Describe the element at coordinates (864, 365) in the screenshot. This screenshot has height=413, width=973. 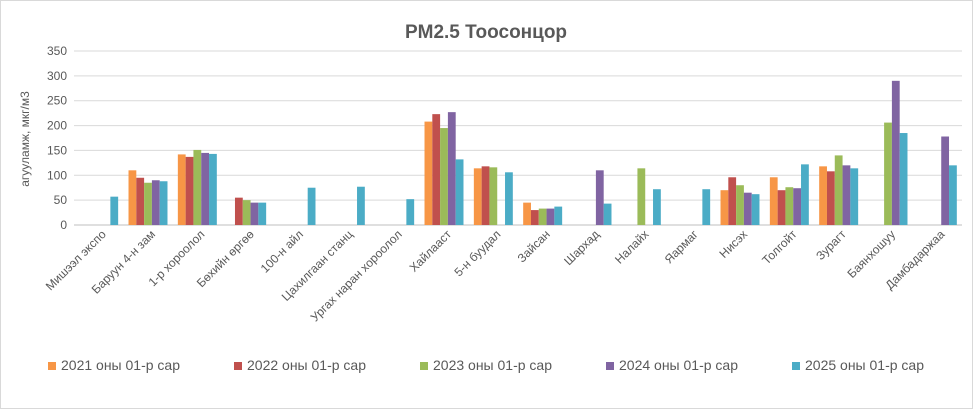
I see `legend-label: 2025 оны 01-р сар` at that location.